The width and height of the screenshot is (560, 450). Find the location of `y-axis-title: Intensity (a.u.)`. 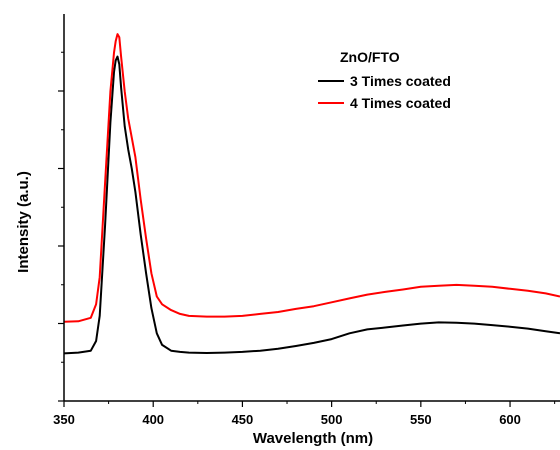

y-axis-title: Intensity (a.u.) is located at coordinates (23, 222).